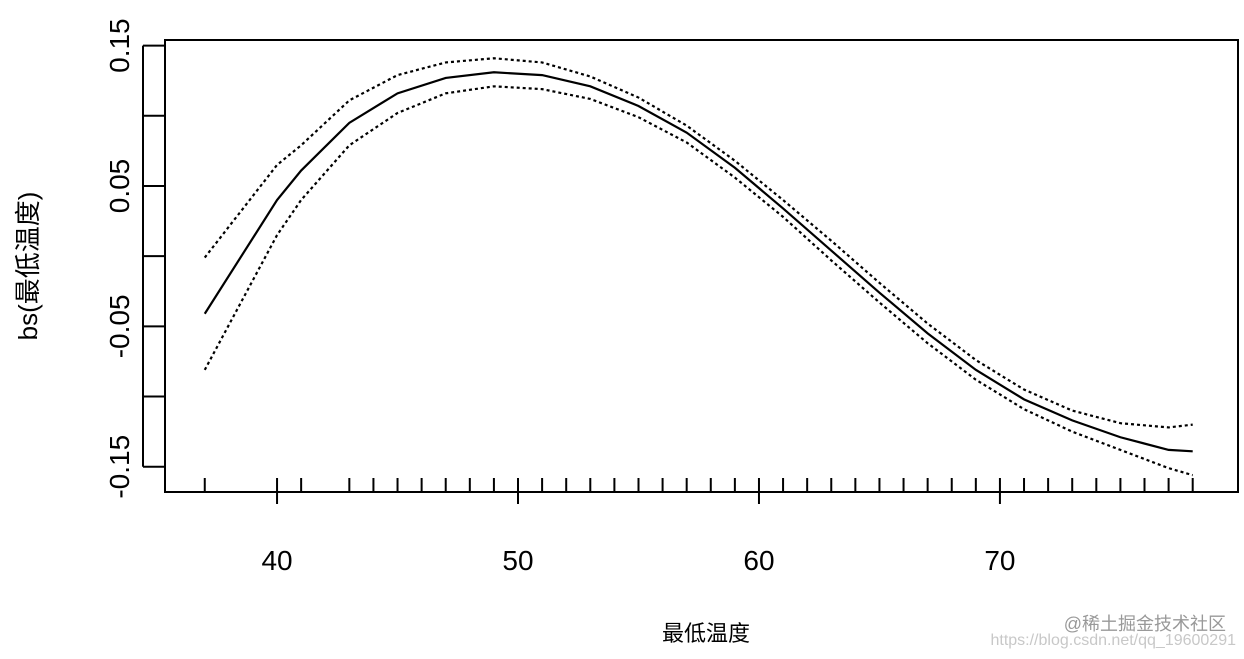 Image resolution: width=1244 pixels, height=659 pixels. Describe the element at coordinates (119, 186) in the screenshot. I see `y-tick-label: 0.05` at that location.